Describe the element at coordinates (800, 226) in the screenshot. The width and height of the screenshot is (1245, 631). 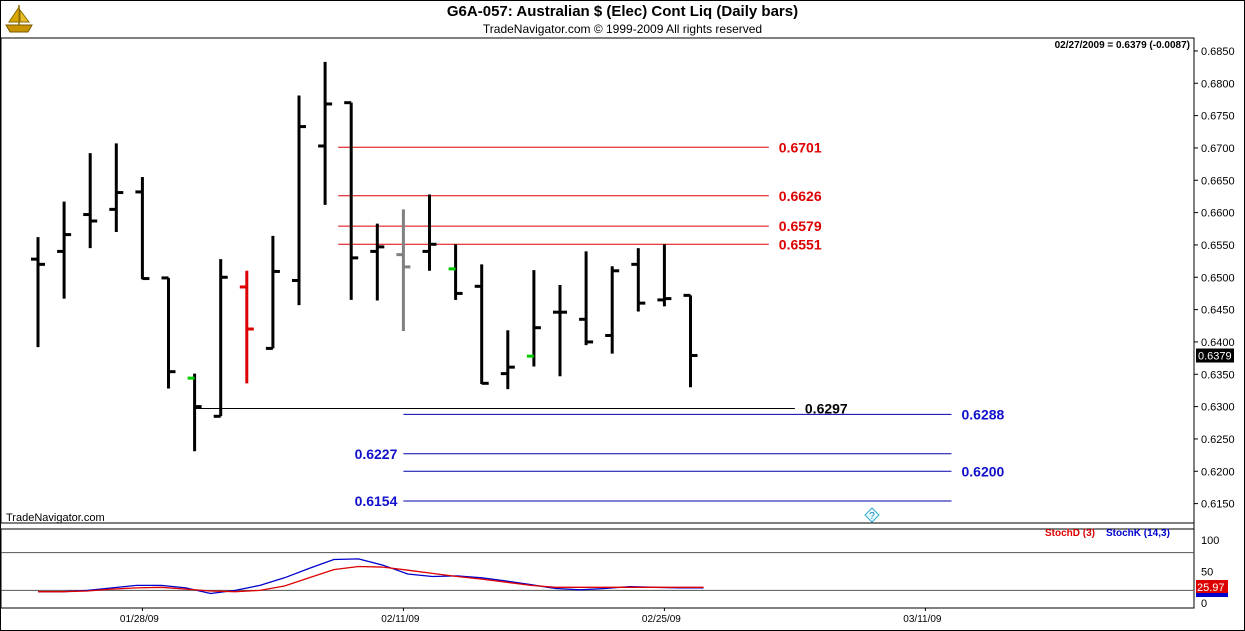
I see `level-label-0.6579: 0.6579` at that location.